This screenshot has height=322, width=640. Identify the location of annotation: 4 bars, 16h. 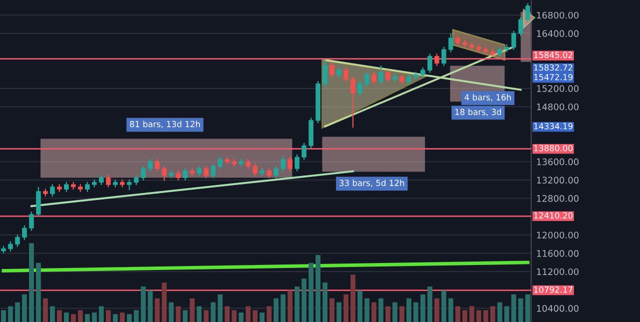
(487, 98).